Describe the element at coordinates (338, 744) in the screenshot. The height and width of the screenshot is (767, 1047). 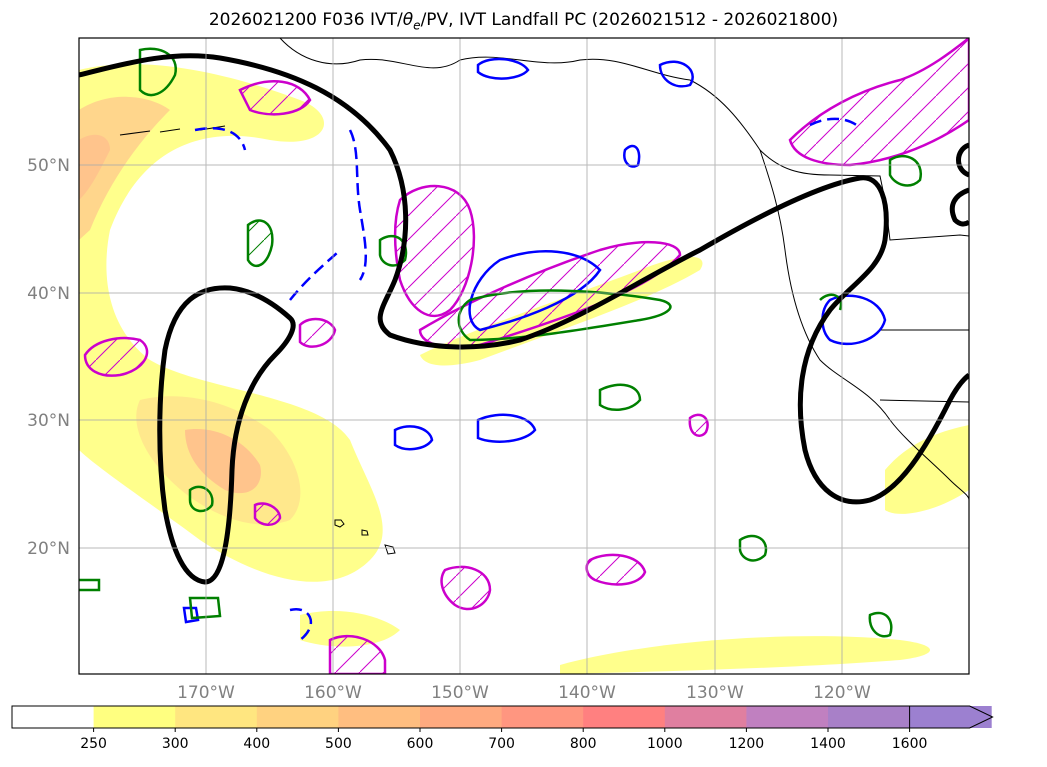
I see `colorbar-tick-label: 500` at that location.